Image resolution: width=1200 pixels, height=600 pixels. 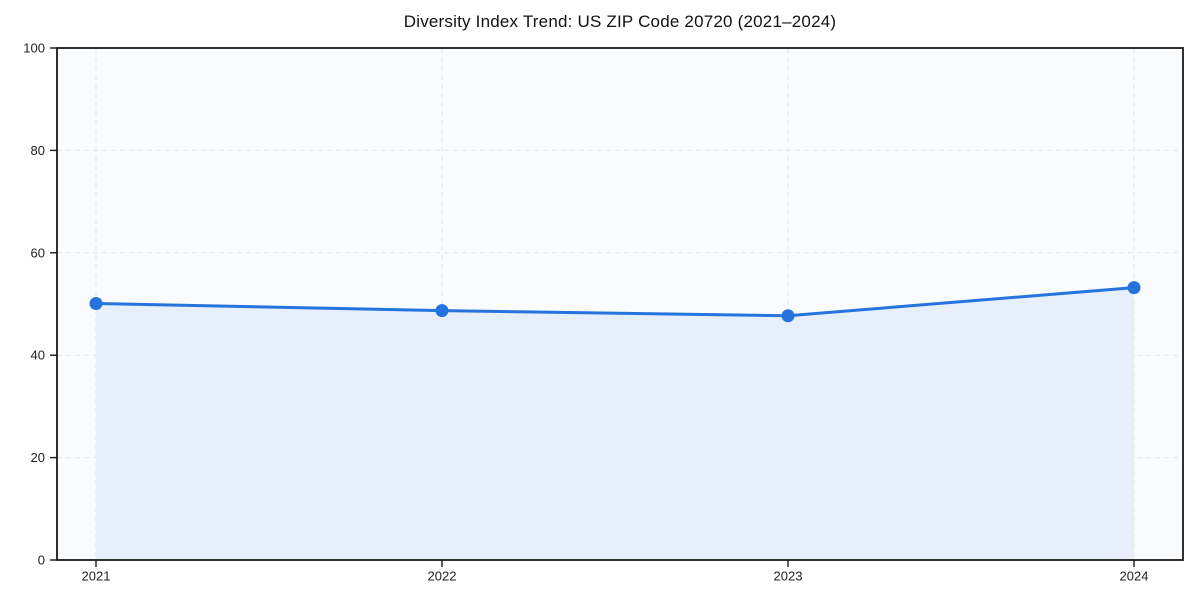 What do you see at coordinates (442, 311) in the screenshot?
I see `data-point-2022` at bounding box center [442, 311].